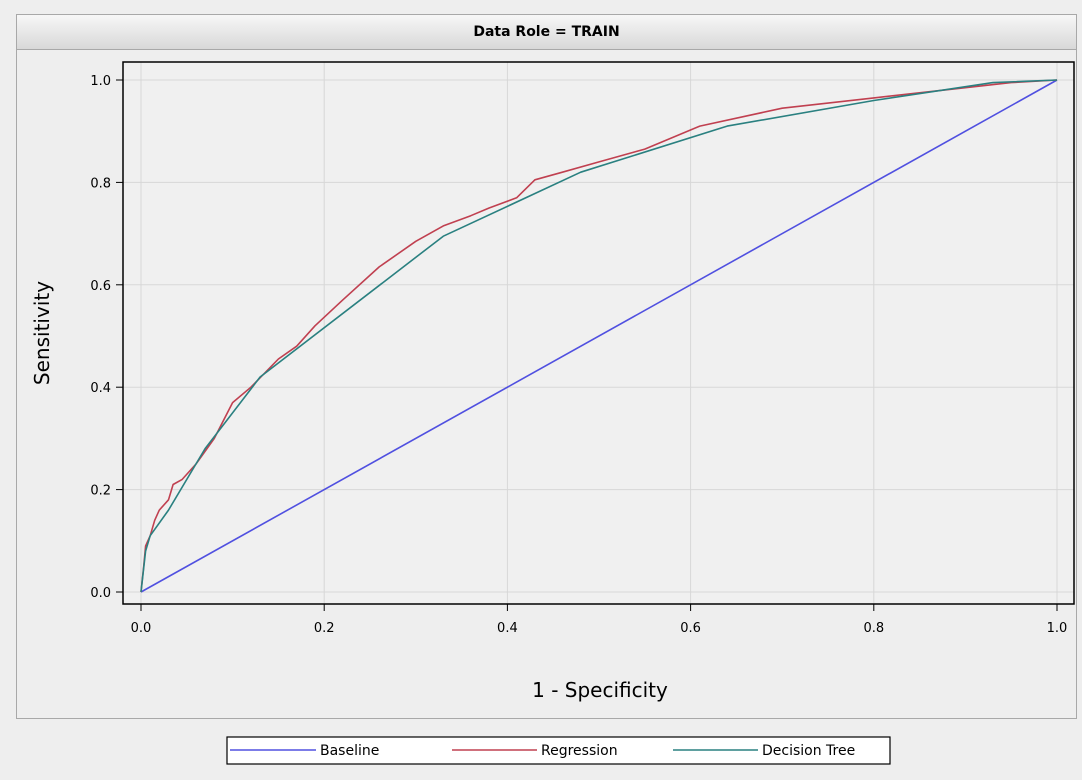 The image size is (1082, 780). What do you see at coordinates (873, 628) in the screenshot?
I see `x-tick-label: 0.8` at bounding box center [873, 628].